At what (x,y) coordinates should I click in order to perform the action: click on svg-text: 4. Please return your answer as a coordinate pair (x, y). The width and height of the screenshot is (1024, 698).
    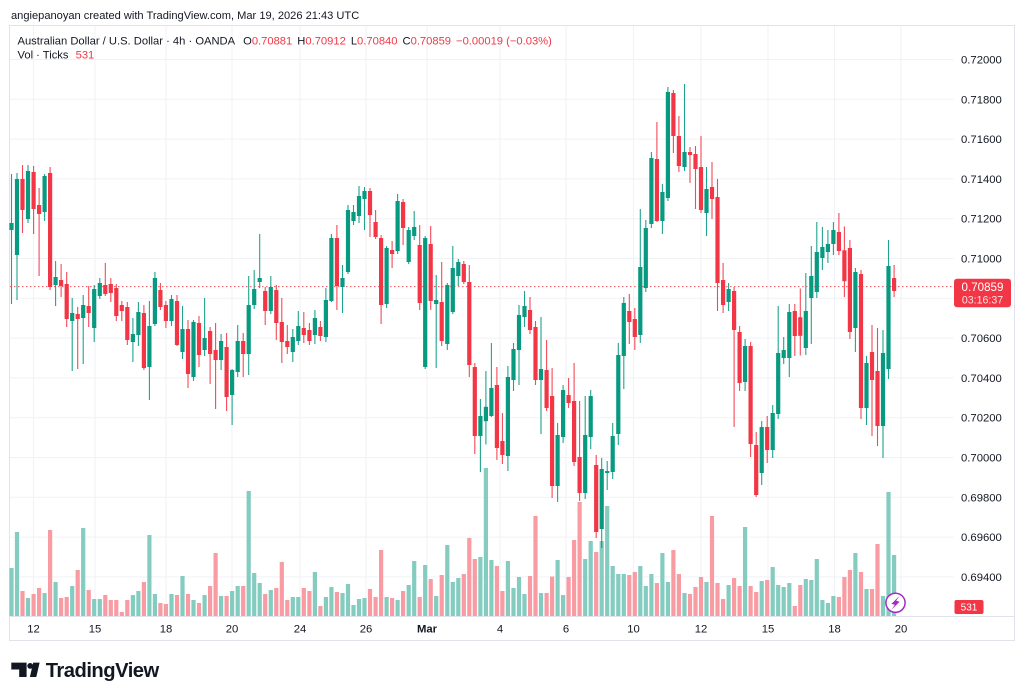
    Looking at the image, I should click on (500, 630).